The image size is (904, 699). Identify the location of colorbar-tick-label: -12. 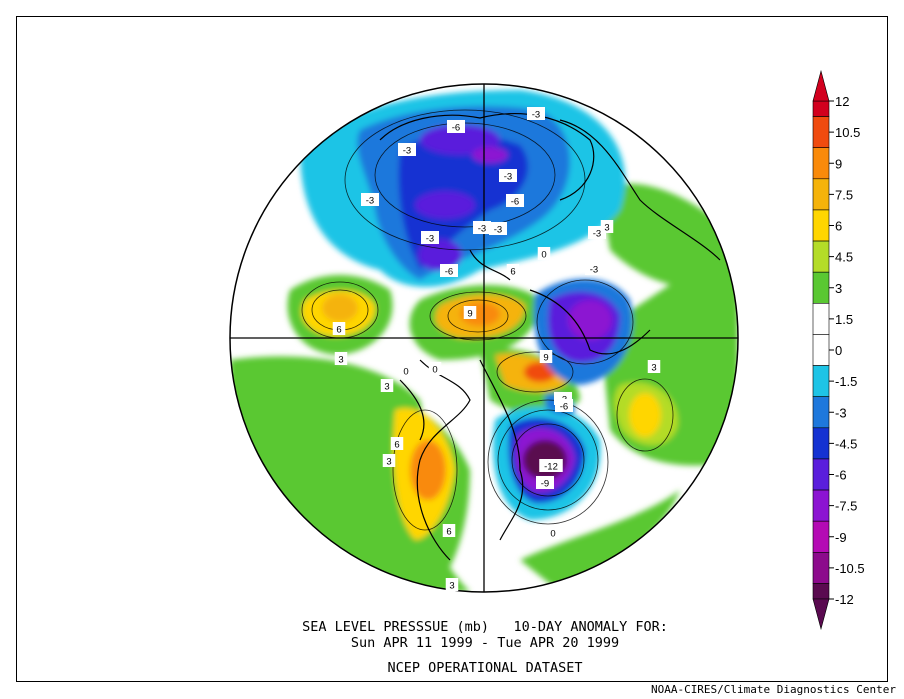
(844, 599).